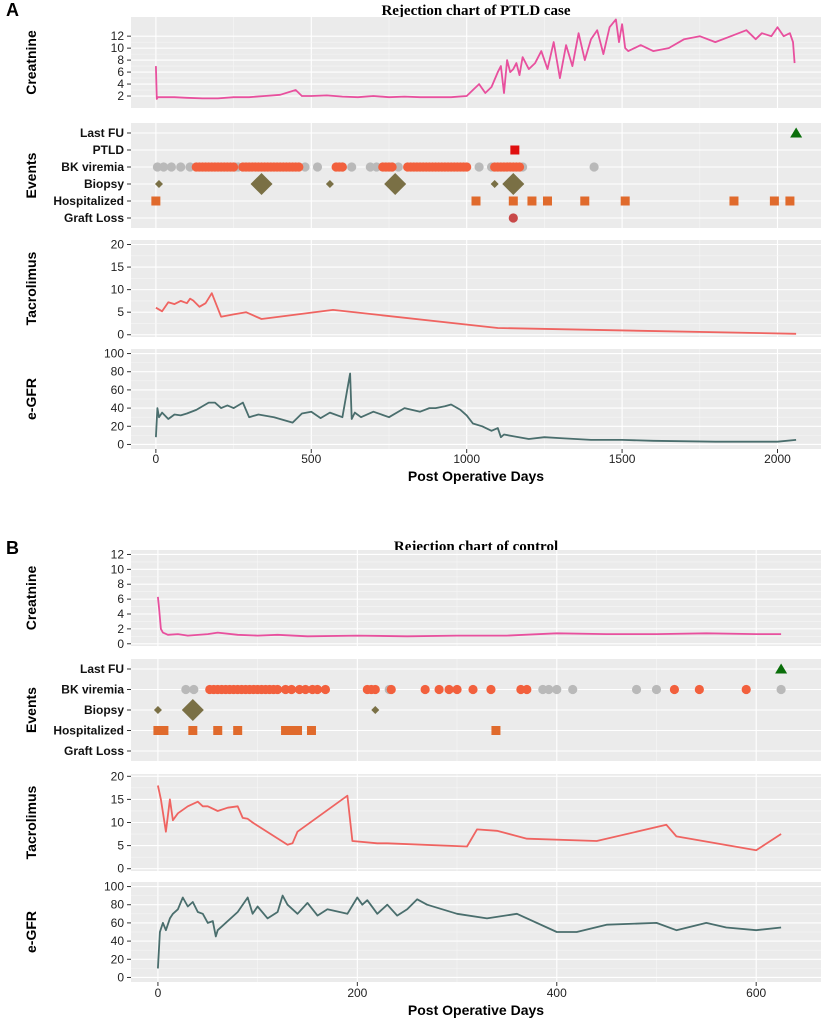  Describe the element at coordinates (557, 993) in the screenshot. I see `xtick-label: 400` at that location.